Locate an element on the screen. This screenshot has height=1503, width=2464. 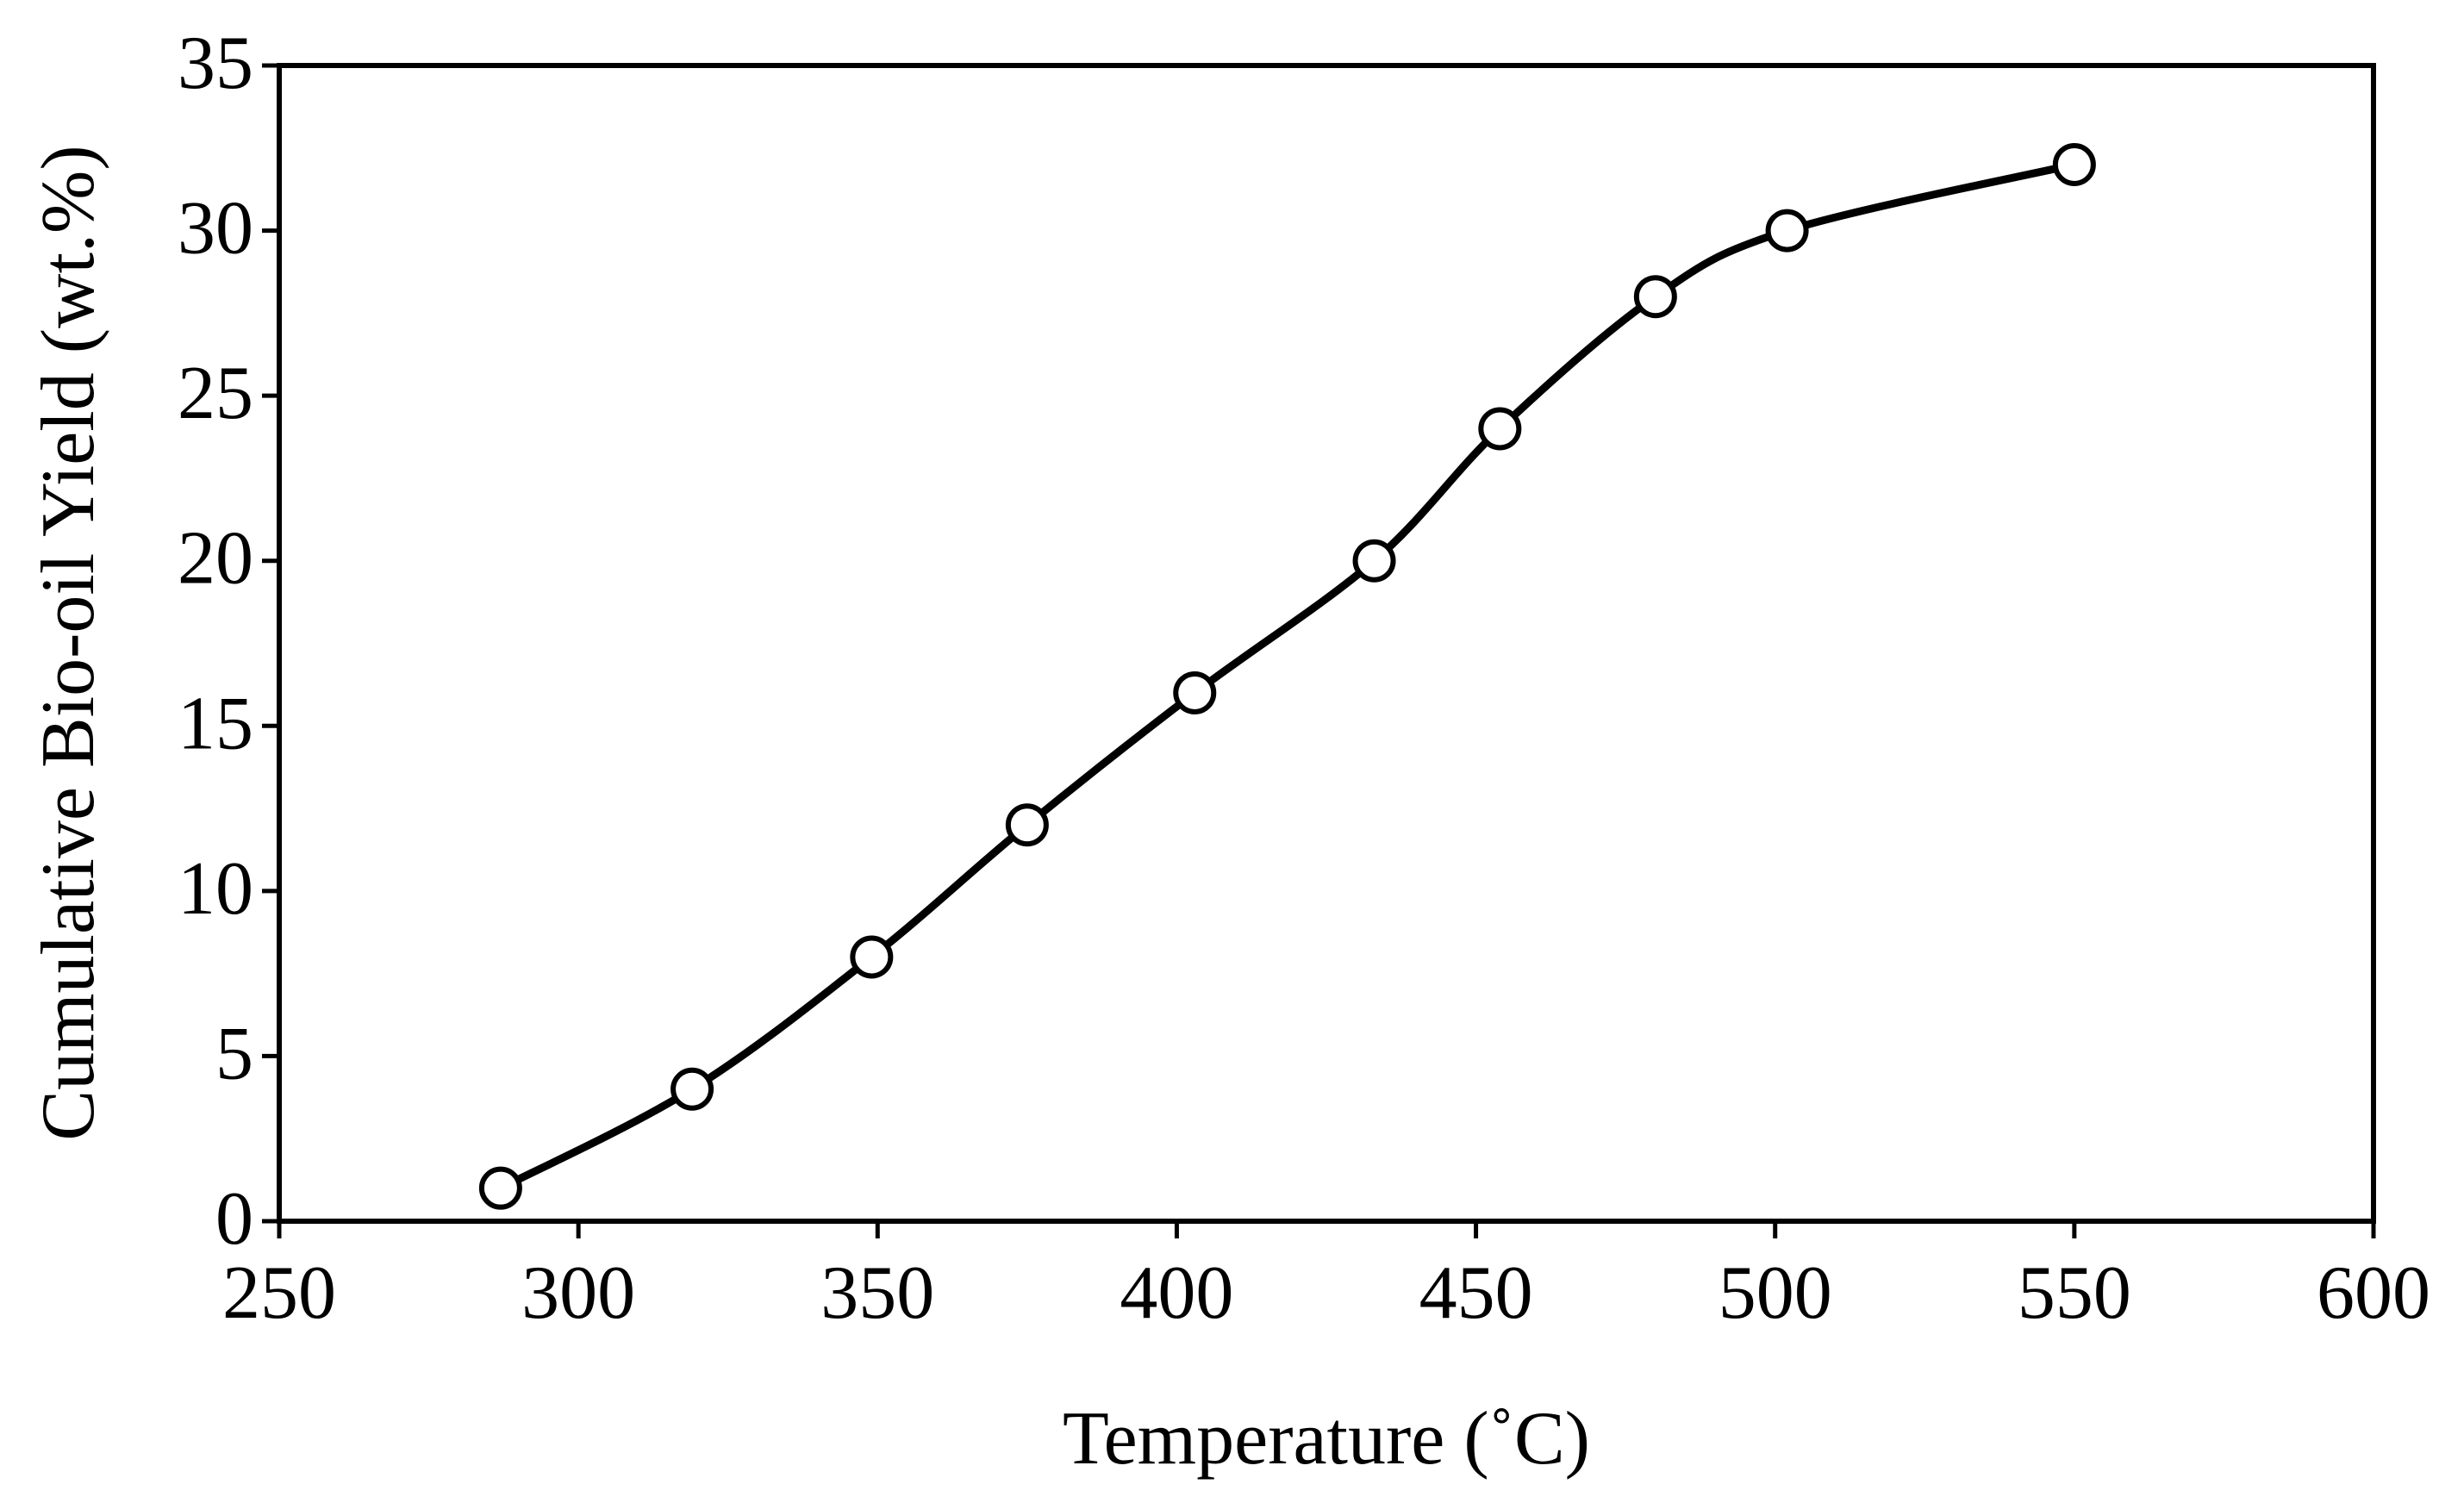
x-tick-label: 550 is located at coordinates (2074, 1293).